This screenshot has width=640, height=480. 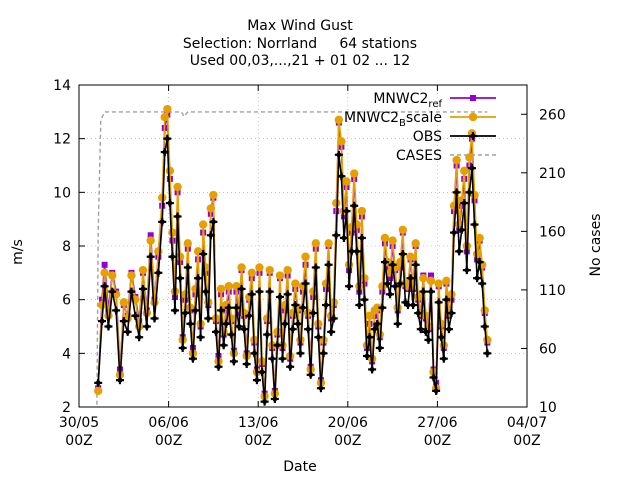 What do you see at coordinates (527, 423) in the screenshot?
I see `x-tick-label: 04/07` at bounding box center [527, 423].